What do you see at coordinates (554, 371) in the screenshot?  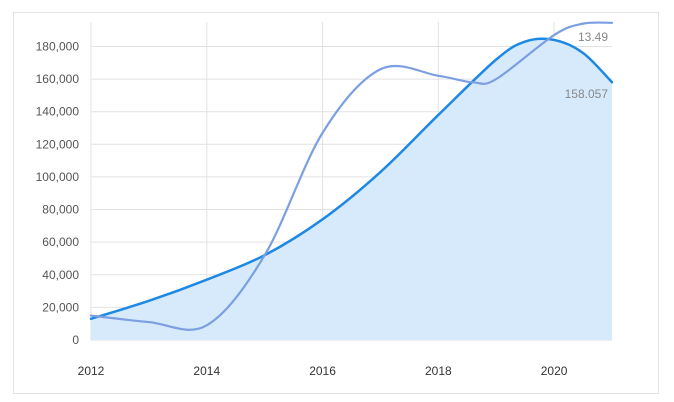 I see `x-tick-label: 2020` at bounding box center [554, 371].